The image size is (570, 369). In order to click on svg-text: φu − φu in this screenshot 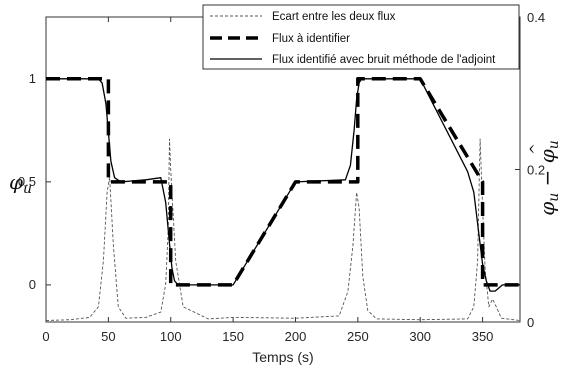, I will do `click(548, 178)`.